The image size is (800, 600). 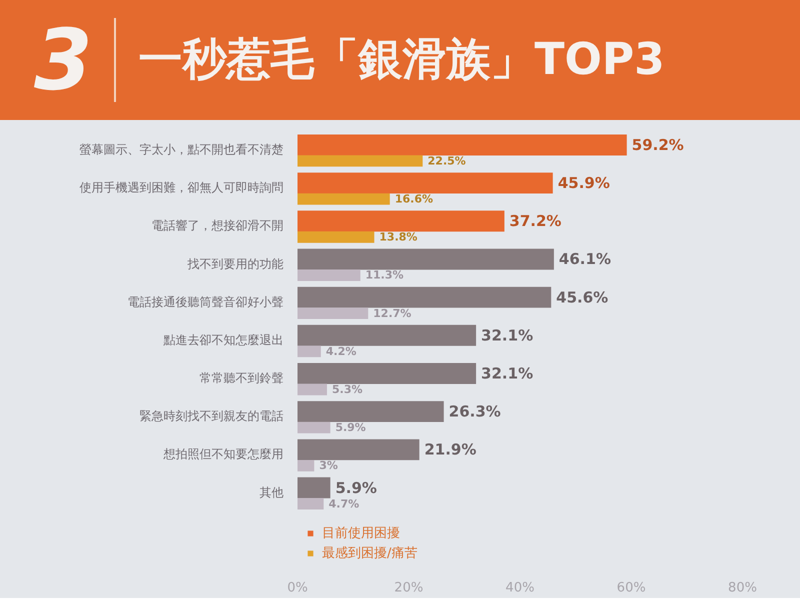 I want to click on data-label: 45.6%, so click(x=582, y=297).